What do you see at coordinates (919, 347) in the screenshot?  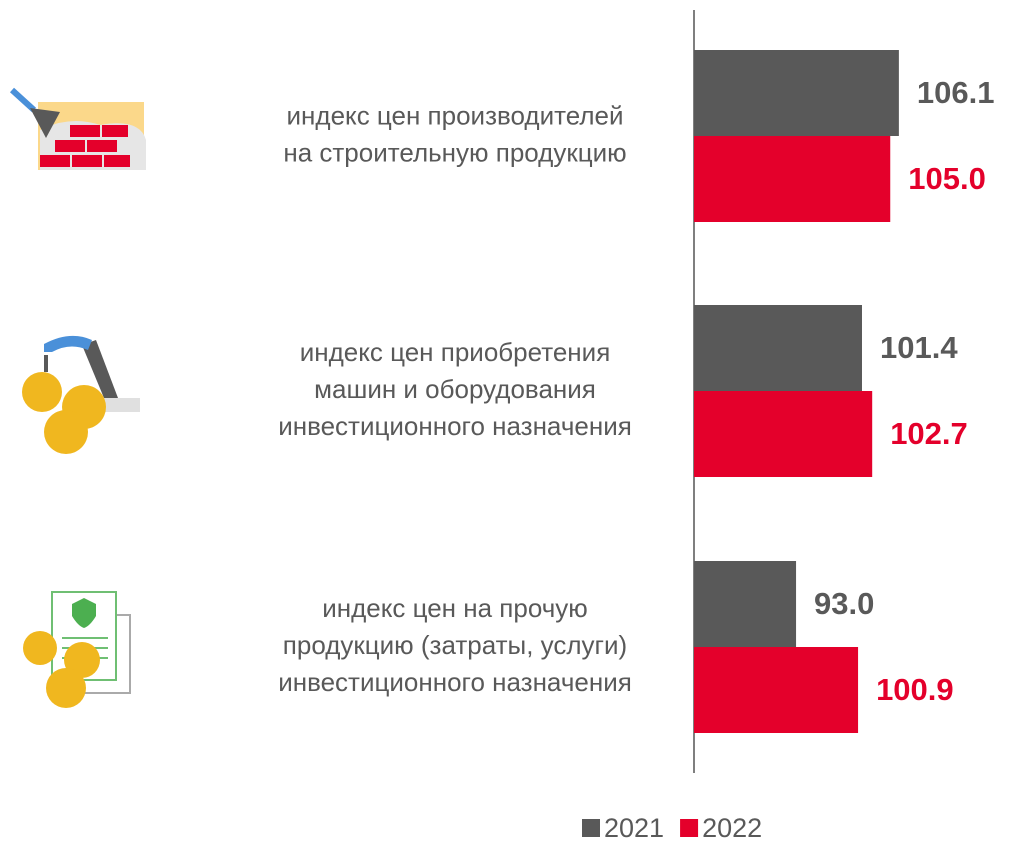 I see `value-label: 101.4` at bounding box center [919, 347].